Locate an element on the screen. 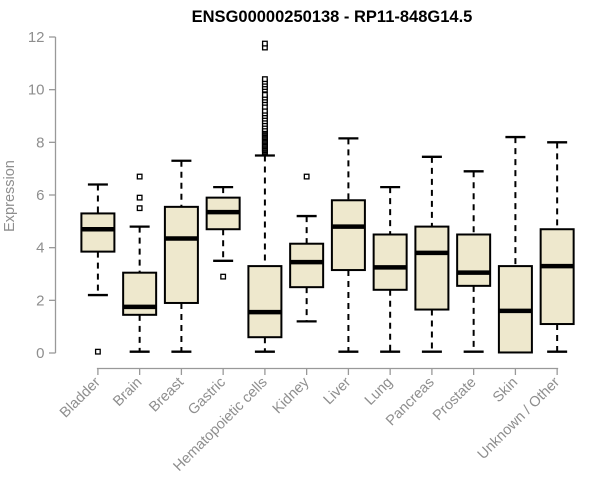  x-tick-label-brain: Brain is located at coordinates (127, 392).